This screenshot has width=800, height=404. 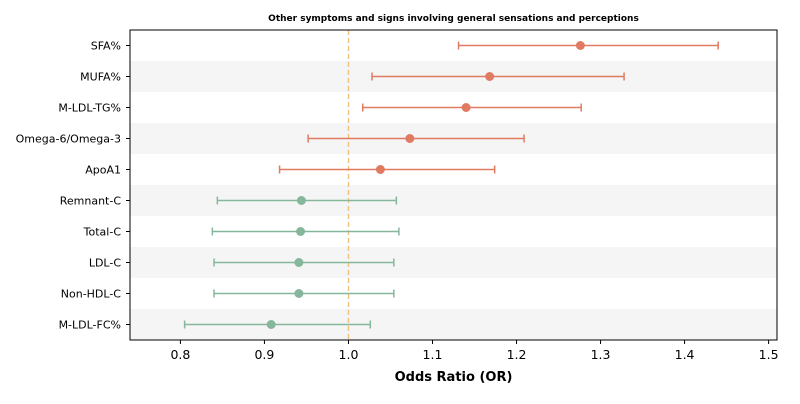 What do you see at coordinates (180, 354) in the screenshot?
I see `x-tick-label: 0.8` at bounding box center [180, 354].